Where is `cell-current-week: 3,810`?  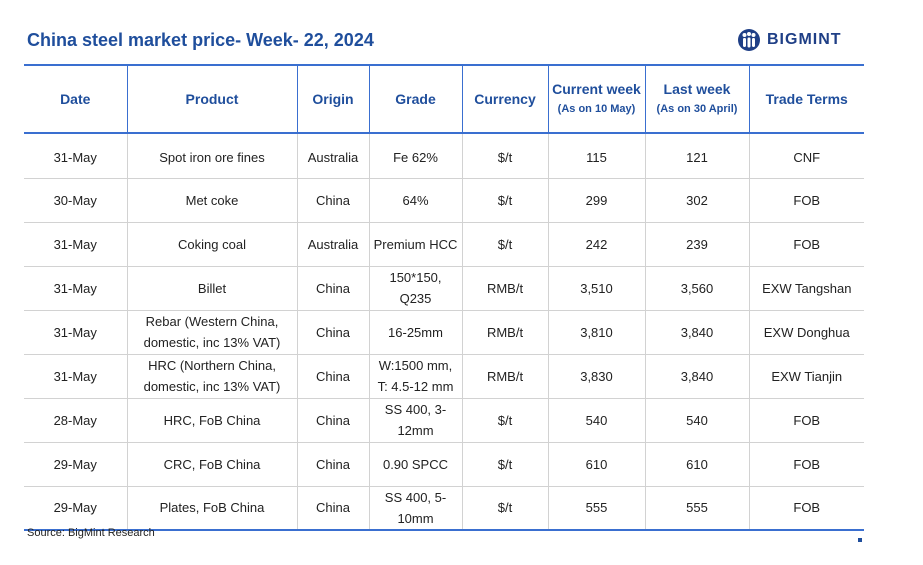
cell-current-week: 3,810 is located at coordinates (596, 332).